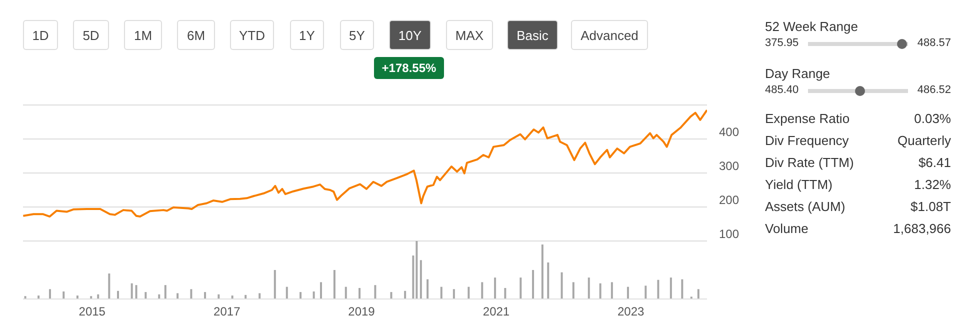 The width and height of the screenshot is (963, 329). What do you see at coordinates (798, 184) in the screenshot?
I see `text: Yield (TTM)` at bounding box center [798, 184].